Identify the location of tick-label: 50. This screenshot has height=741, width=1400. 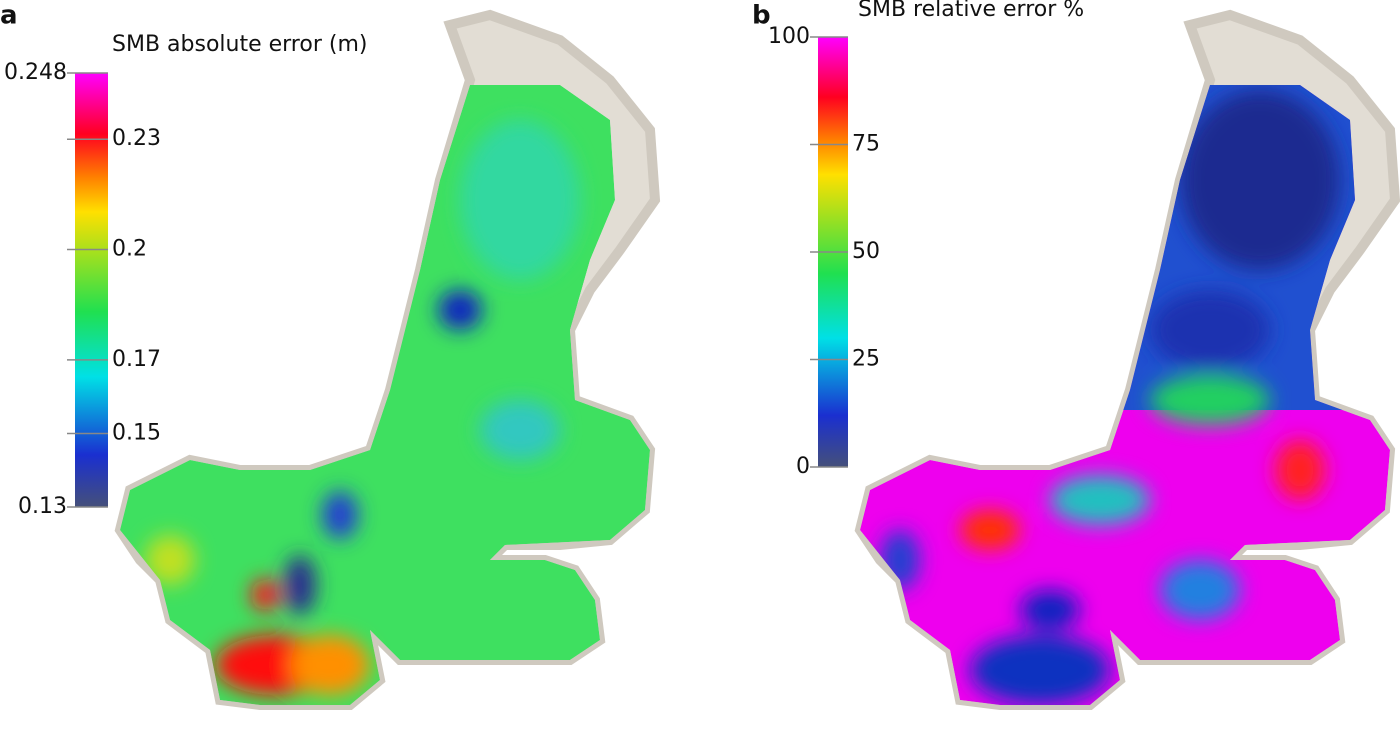
(866, 251).